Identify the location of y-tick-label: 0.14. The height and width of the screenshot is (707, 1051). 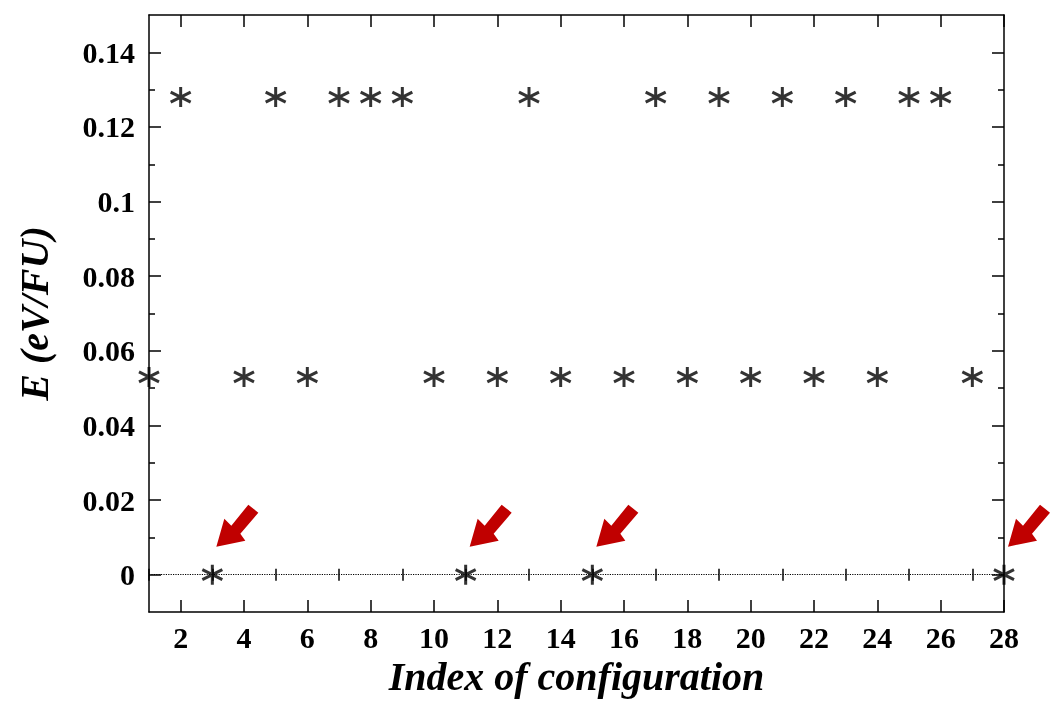
(108, 52).